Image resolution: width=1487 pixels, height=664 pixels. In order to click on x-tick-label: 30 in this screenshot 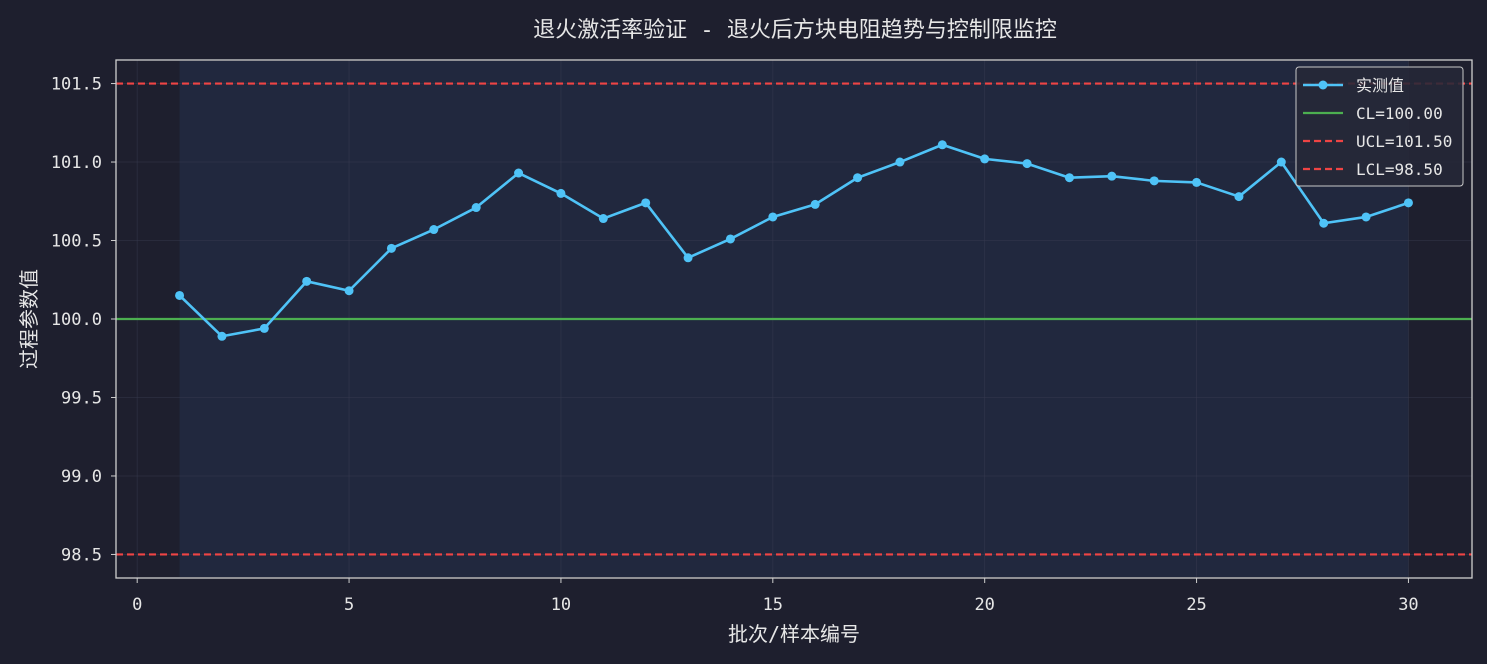, I will do `click(1408, 605)`.